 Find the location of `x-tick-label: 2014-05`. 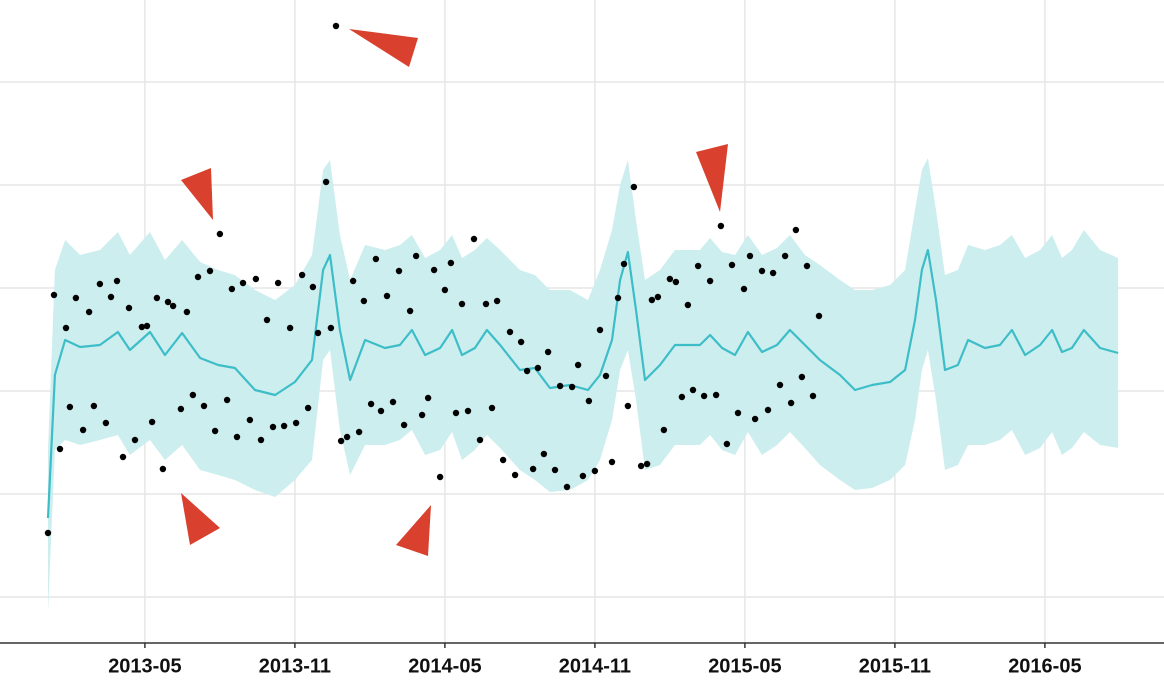

x-tick-label: 2014-05 is located at coordinates (444, 666).